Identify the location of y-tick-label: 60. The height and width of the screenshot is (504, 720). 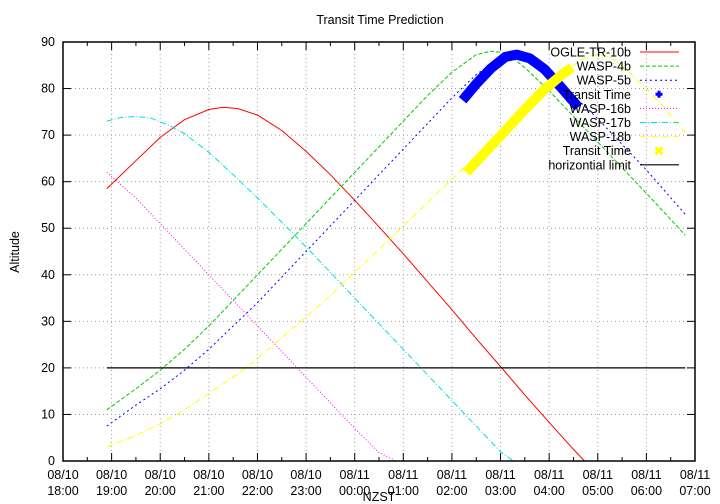
(48, 182).